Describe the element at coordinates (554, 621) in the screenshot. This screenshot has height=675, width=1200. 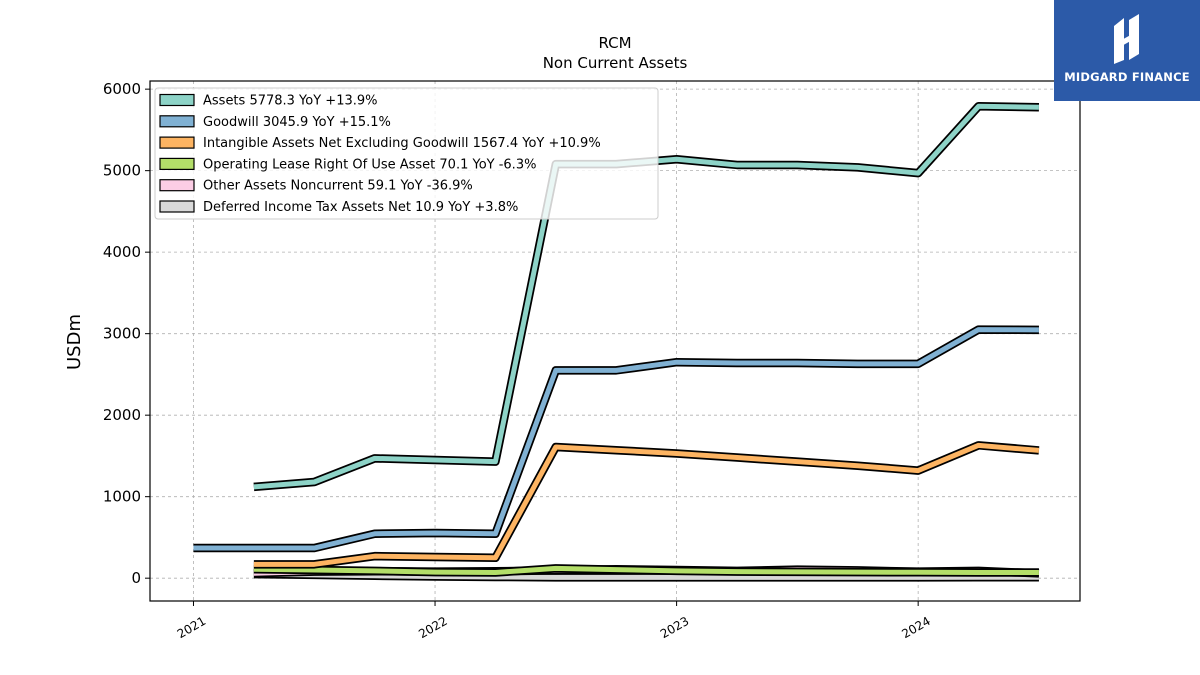
I see `x-axis: 2021 2022 2023 2024` at that location.